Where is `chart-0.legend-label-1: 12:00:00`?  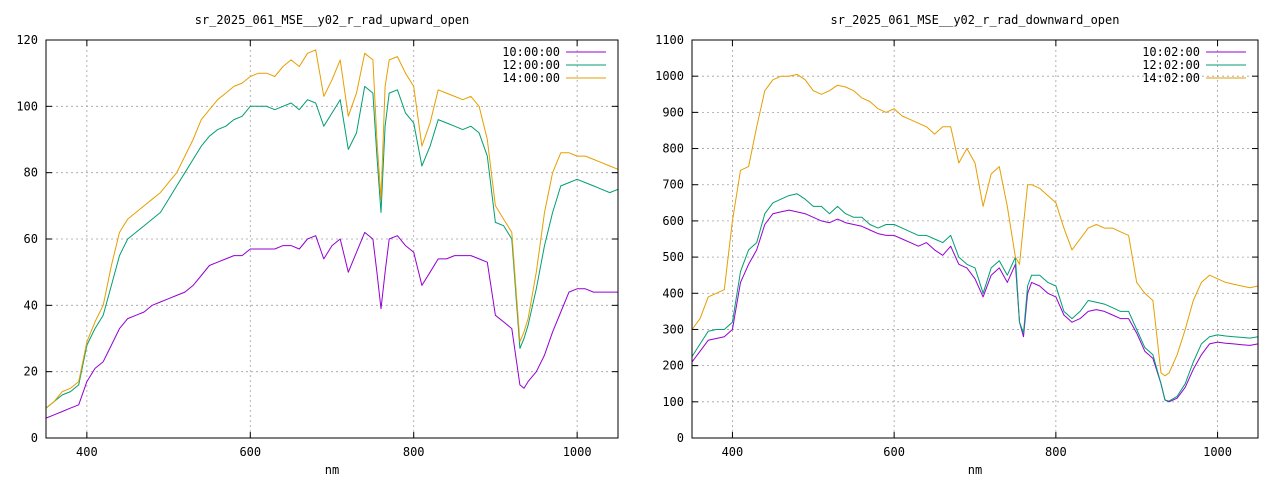 chart-0.legend-label-1: 12:00:00 is located at coordinates (531, 65).